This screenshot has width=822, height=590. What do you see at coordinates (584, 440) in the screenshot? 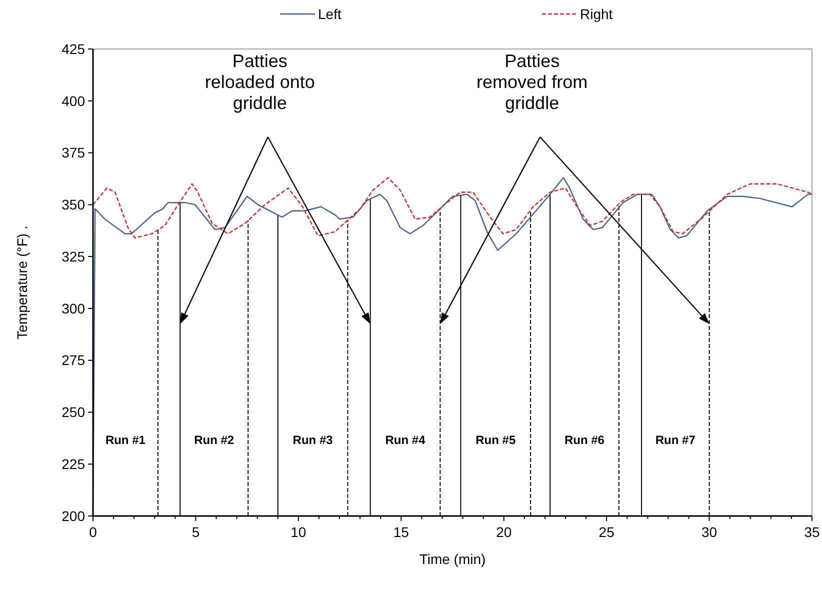
I see `annotation: Run #6` at bounding box center [584, 440].